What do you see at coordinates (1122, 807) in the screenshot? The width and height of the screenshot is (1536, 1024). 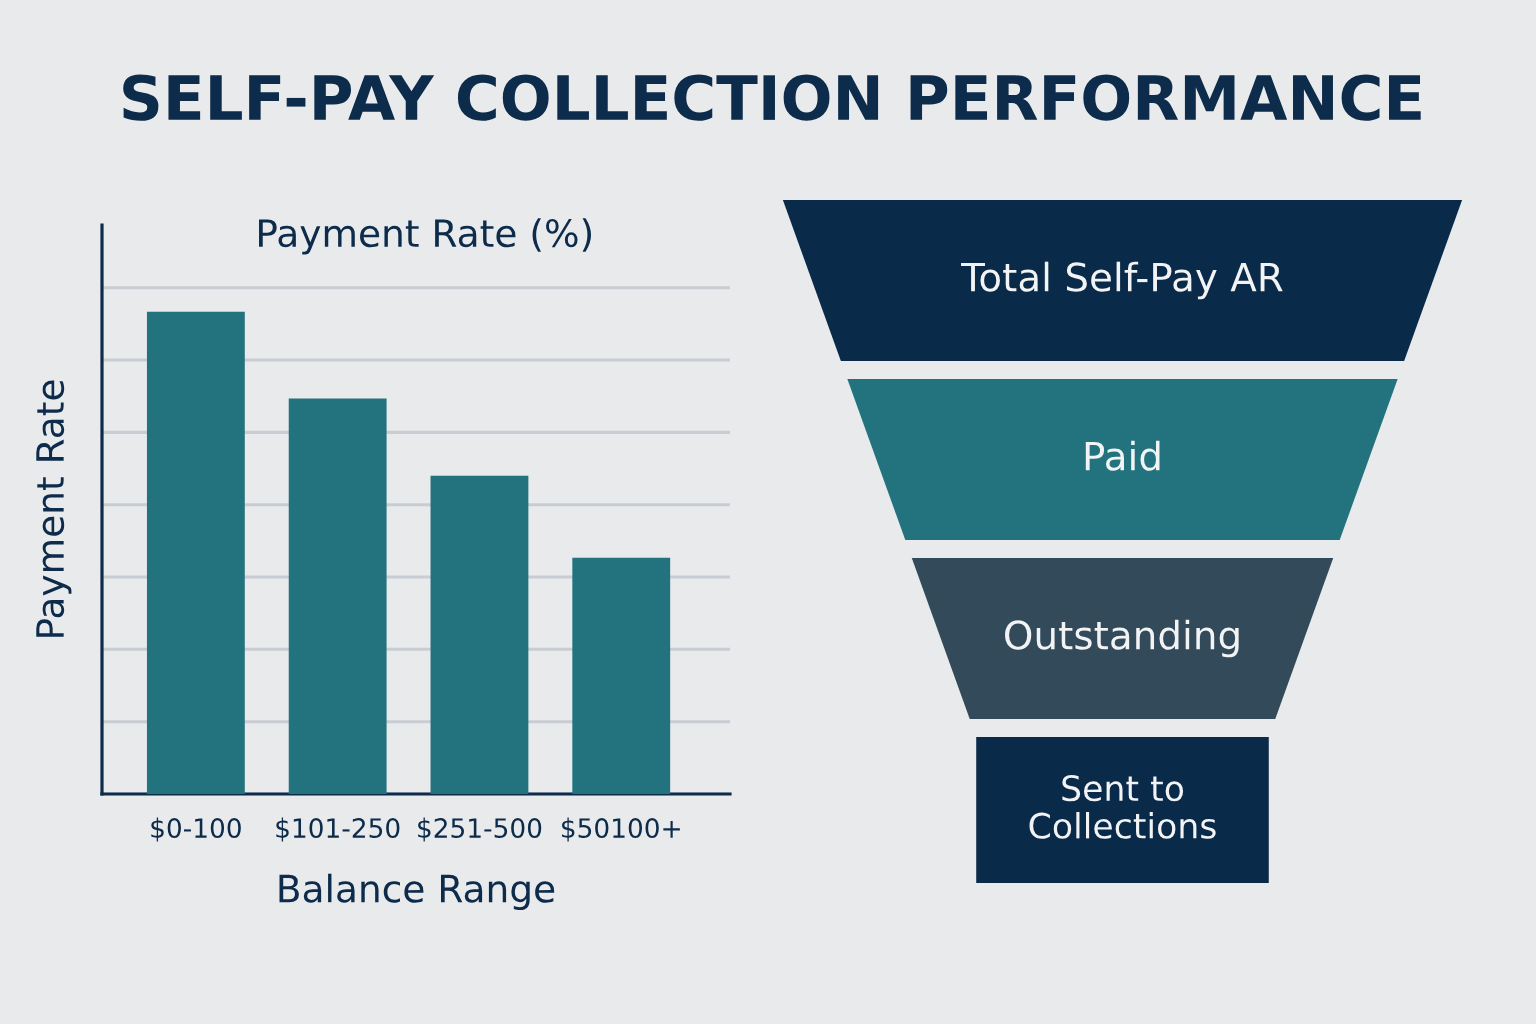 I see `category-label: Sent to Collections` at bounding box center [1122, 807].